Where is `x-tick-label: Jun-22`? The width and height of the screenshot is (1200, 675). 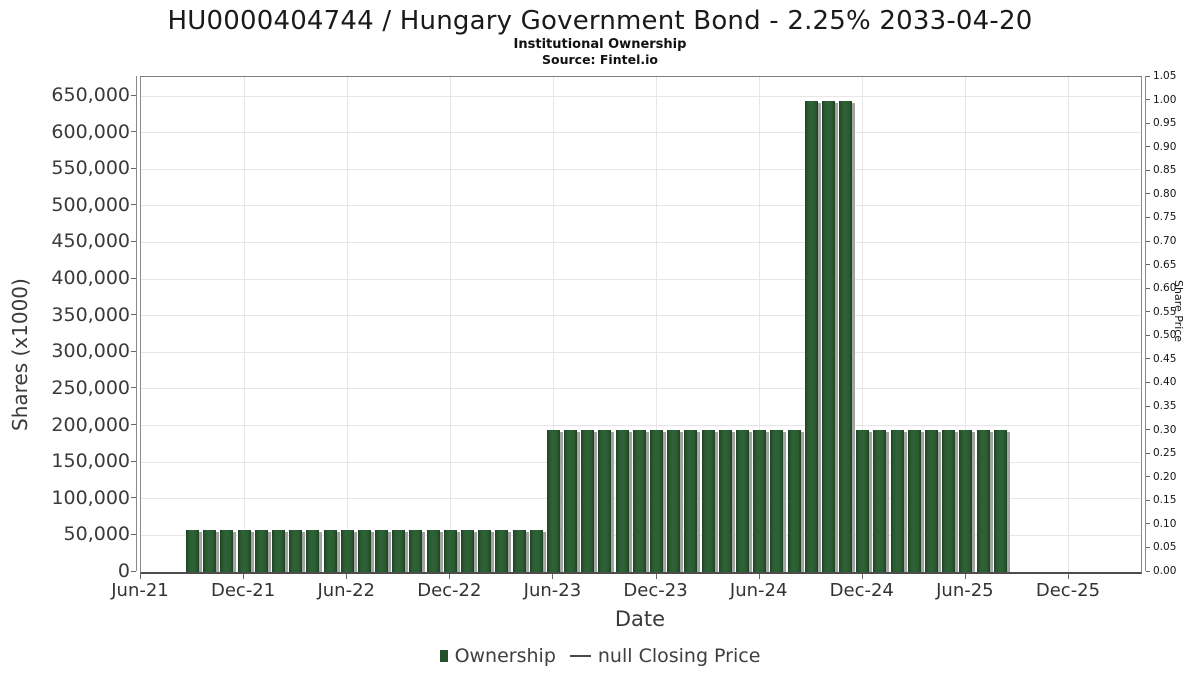 x-tick-label: Jun-22 is located at coordinates (346, 590).